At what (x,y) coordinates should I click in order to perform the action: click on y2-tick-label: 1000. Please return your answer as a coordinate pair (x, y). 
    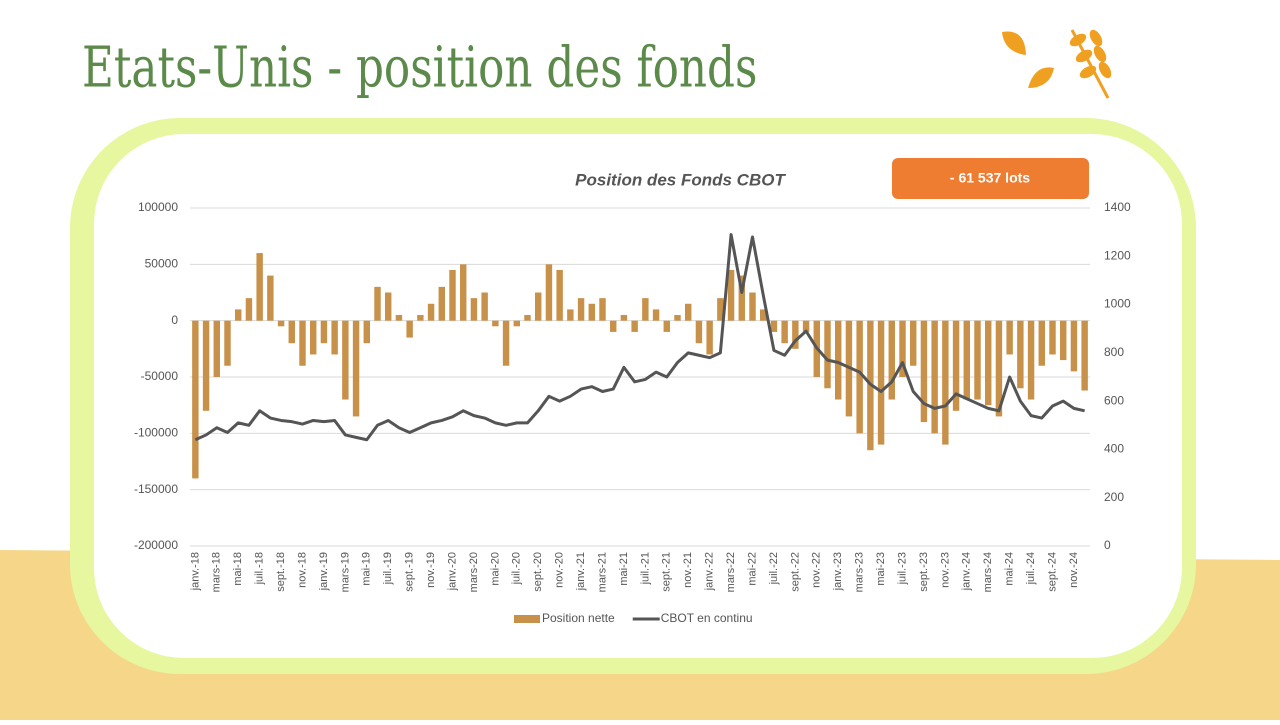
    Looking at the image, I should click on (1117, 304).